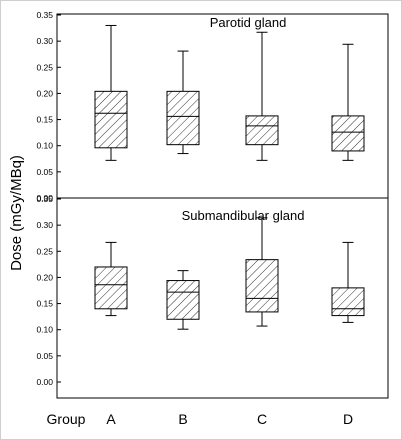 The image size is (402, 440). I want to click on x-category-label: A, so click(111, 419).